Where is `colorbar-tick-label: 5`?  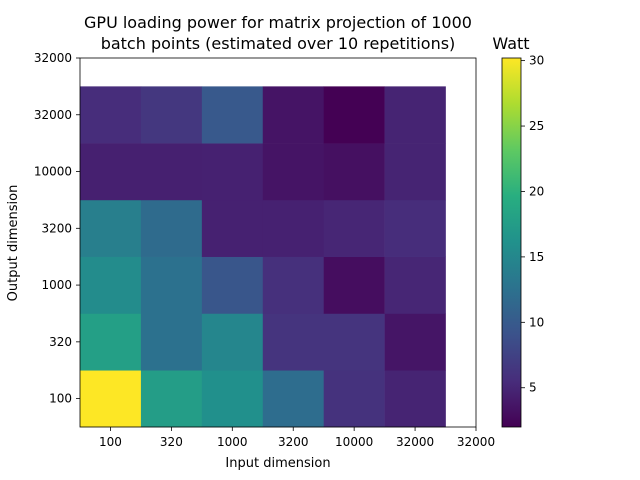 colorbar-tick-label: 5 is located at coordinates (533, 388).